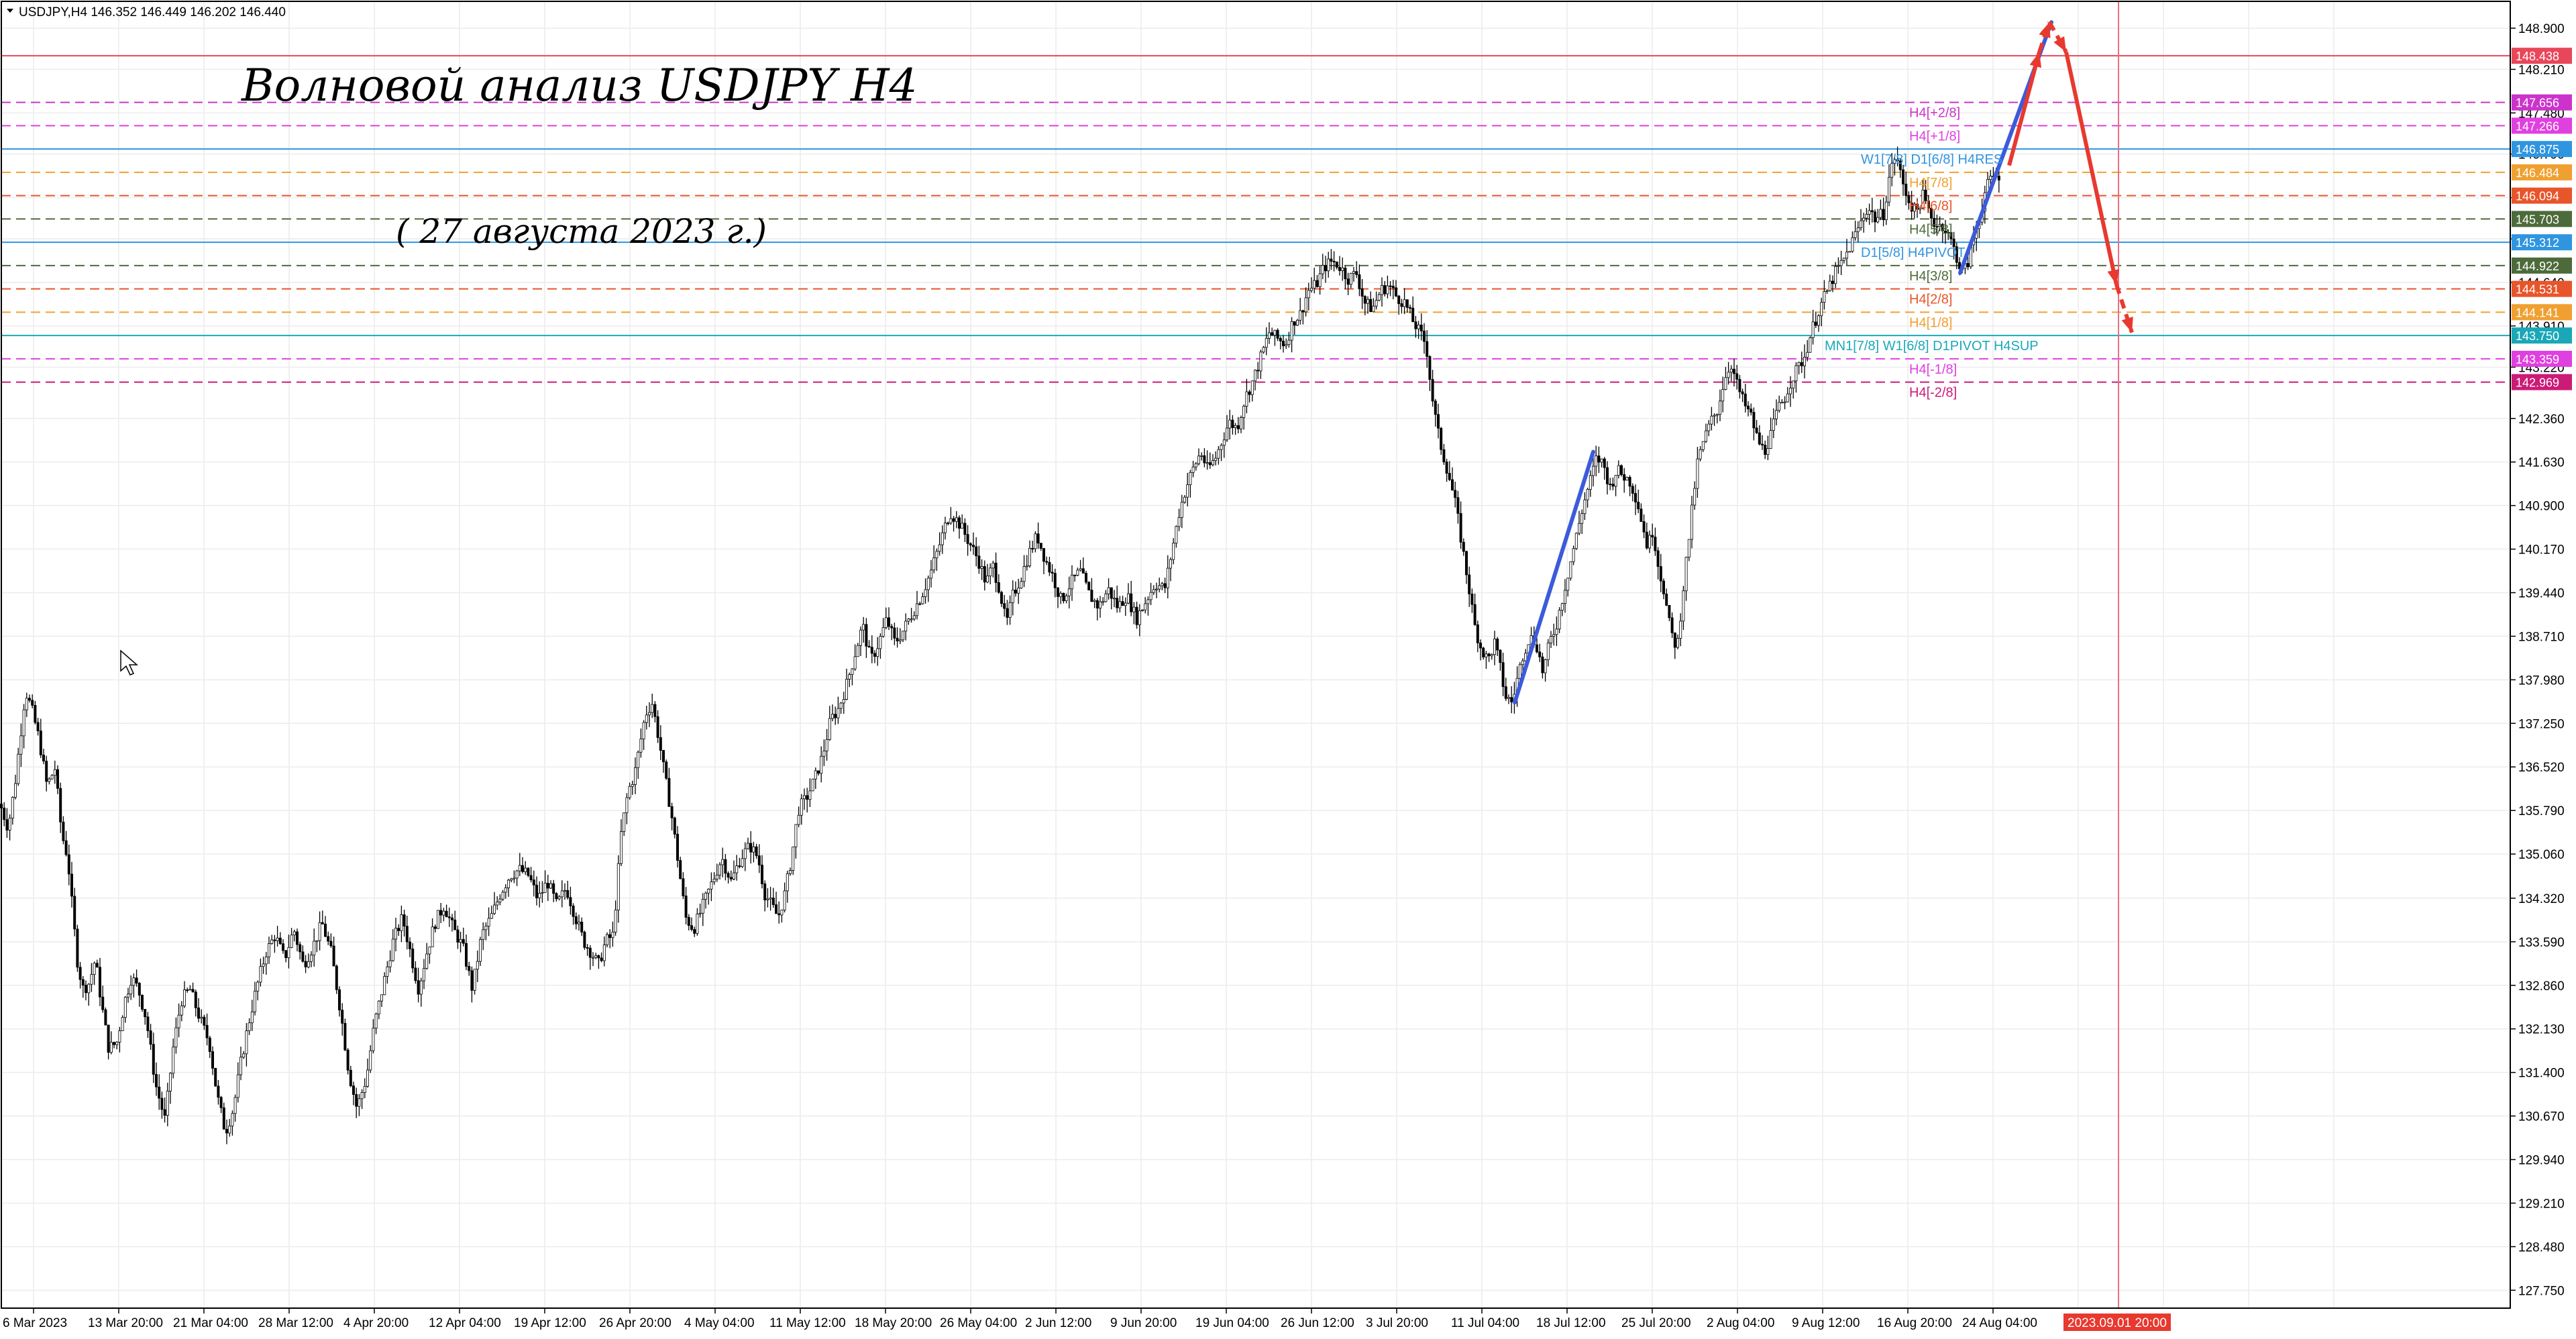 The image size is (2576, 1339). What do you see at coordinates (719, 1323) in the screenshot?
I see `time-tick-label: 4 May 04:00` at bounding box center [719, 1323].